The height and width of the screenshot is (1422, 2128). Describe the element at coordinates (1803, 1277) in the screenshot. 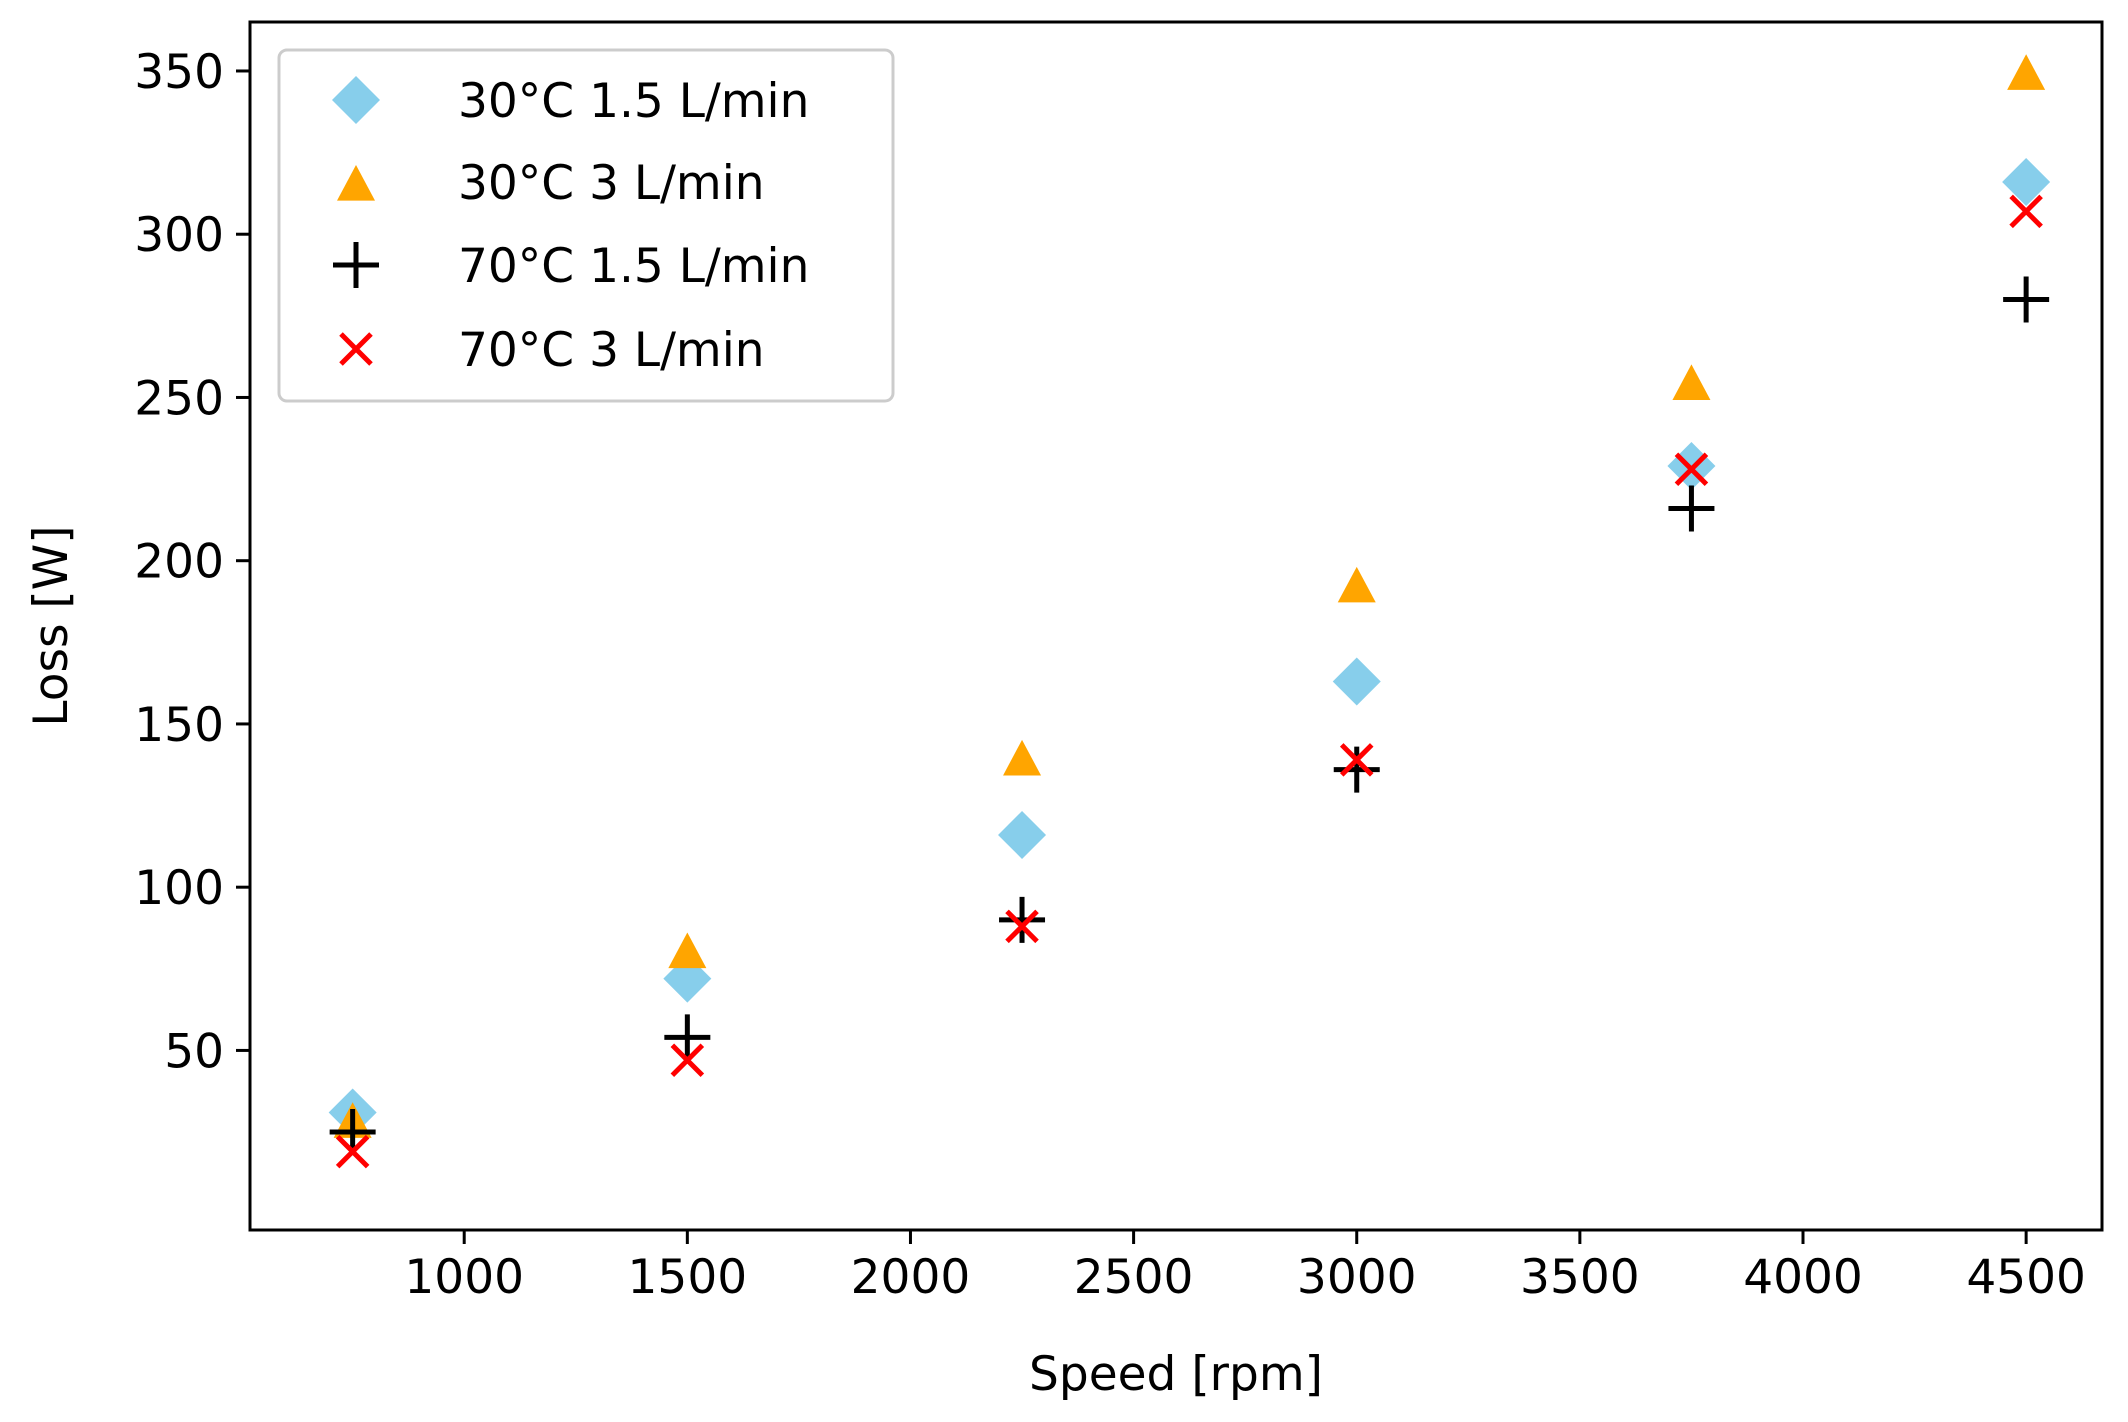

I see `x-tick-label: 4000` at that location.